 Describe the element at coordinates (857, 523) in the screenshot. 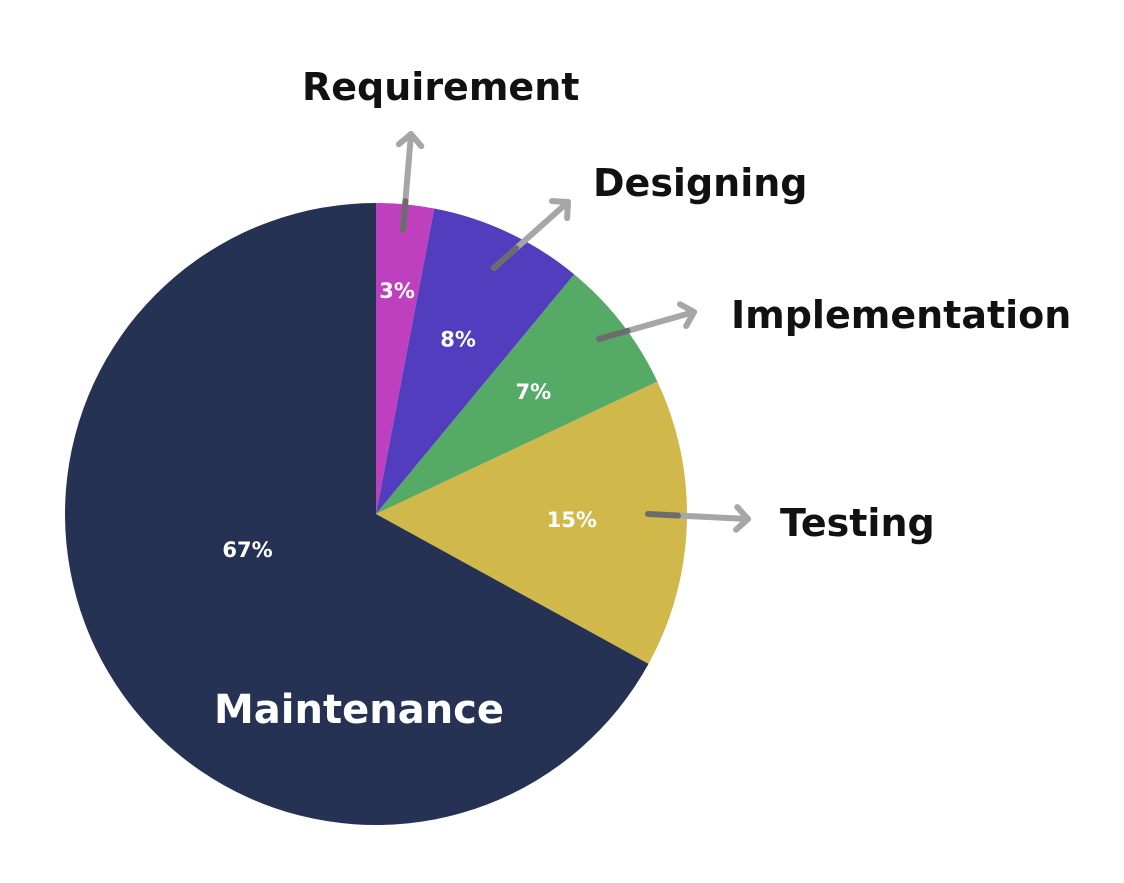

I see `category-label-testing: Testing` at that location.